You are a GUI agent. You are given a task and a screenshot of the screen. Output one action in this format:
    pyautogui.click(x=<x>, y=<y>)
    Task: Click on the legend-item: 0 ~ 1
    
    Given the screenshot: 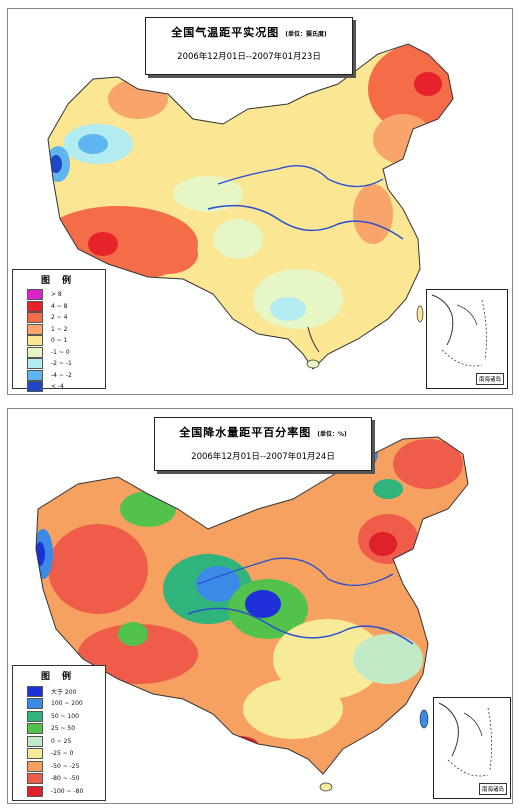 What is the action you would take?
    pyautogui.click(x=66, y=341)
    